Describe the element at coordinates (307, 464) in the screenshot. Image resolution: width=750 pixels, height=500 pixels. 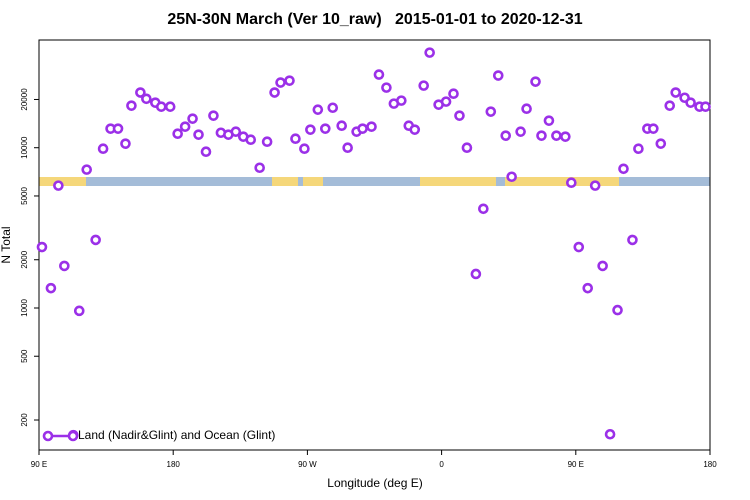
I see `x-tick-label: 90 W` at that location.